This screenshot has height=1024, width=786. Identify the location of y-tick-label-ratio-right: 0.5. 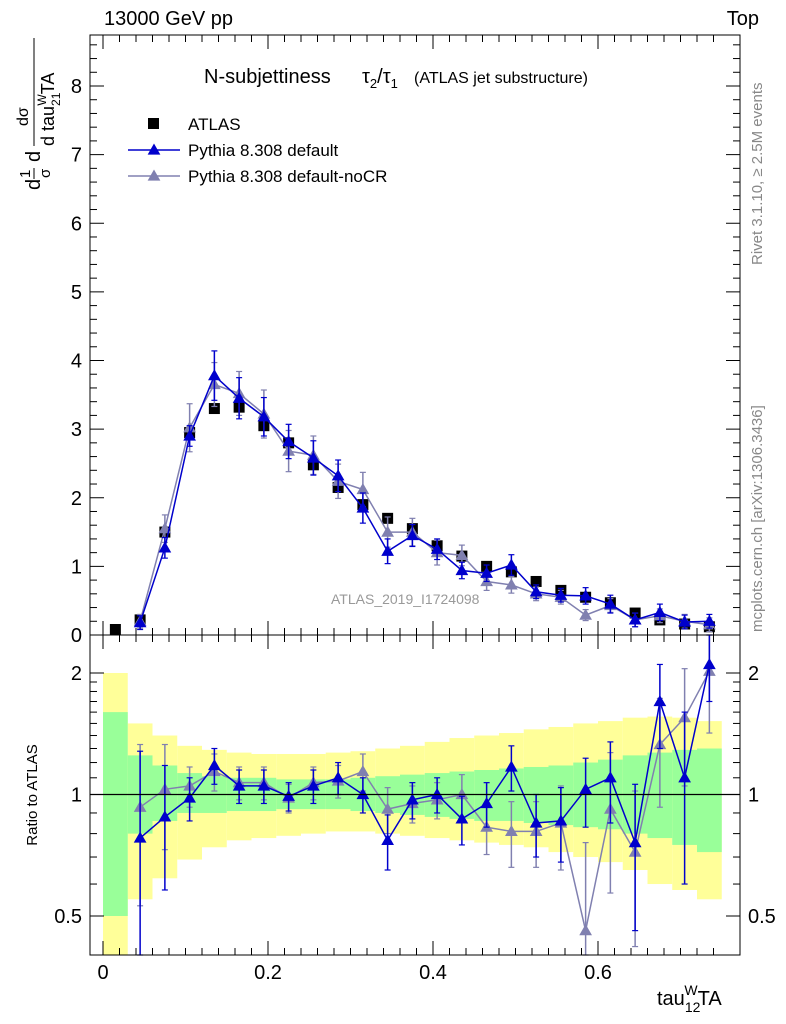
(762, 917).